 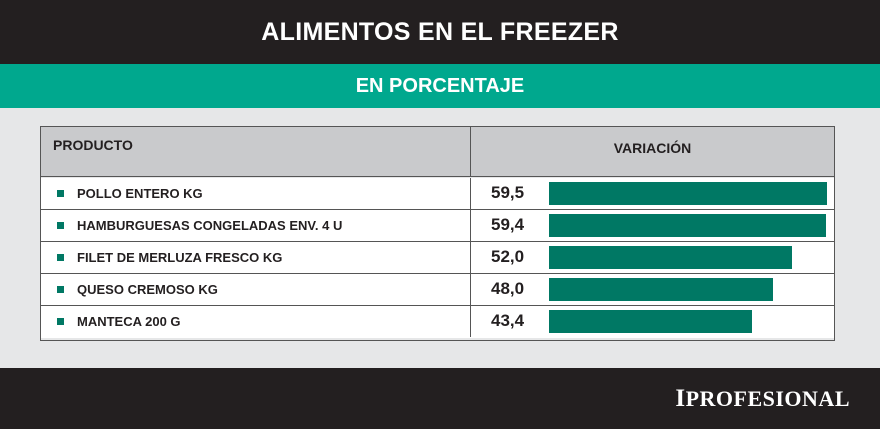 What do you see at coordinates (256, 152) in the screenshot?
I see `header-product-cell: PRODUCTO` at bounding box center [256, 152].